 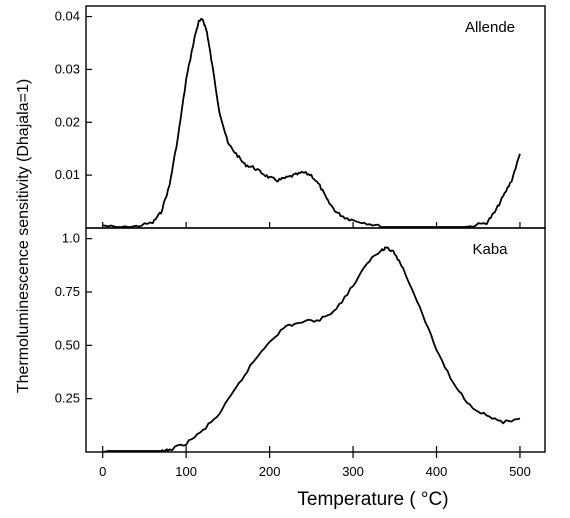 What do you see at coordinates (67, 16) in the screenshot?
I see `y-tick-label: 0.04` at bounding box center [67, 16].